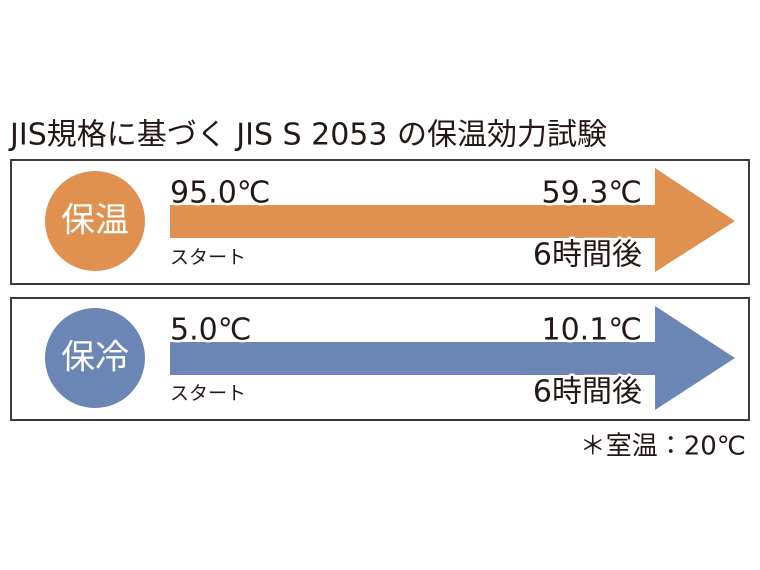 This screenshot has width=760, height=570. What do you see at coordinates (210, 330) in the screenshot?
I see `start-temp: 5.0℃` at bounding box center [210, 330].